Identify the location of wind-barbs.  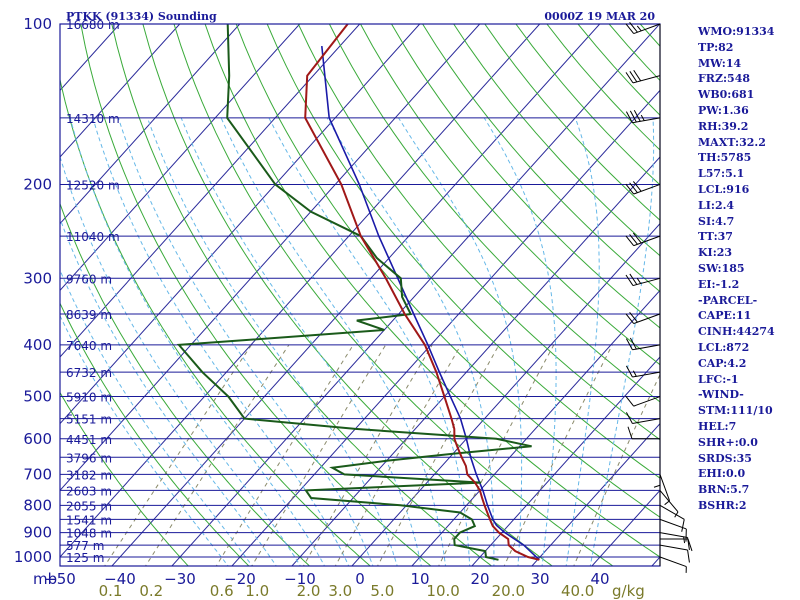
(659, 297).